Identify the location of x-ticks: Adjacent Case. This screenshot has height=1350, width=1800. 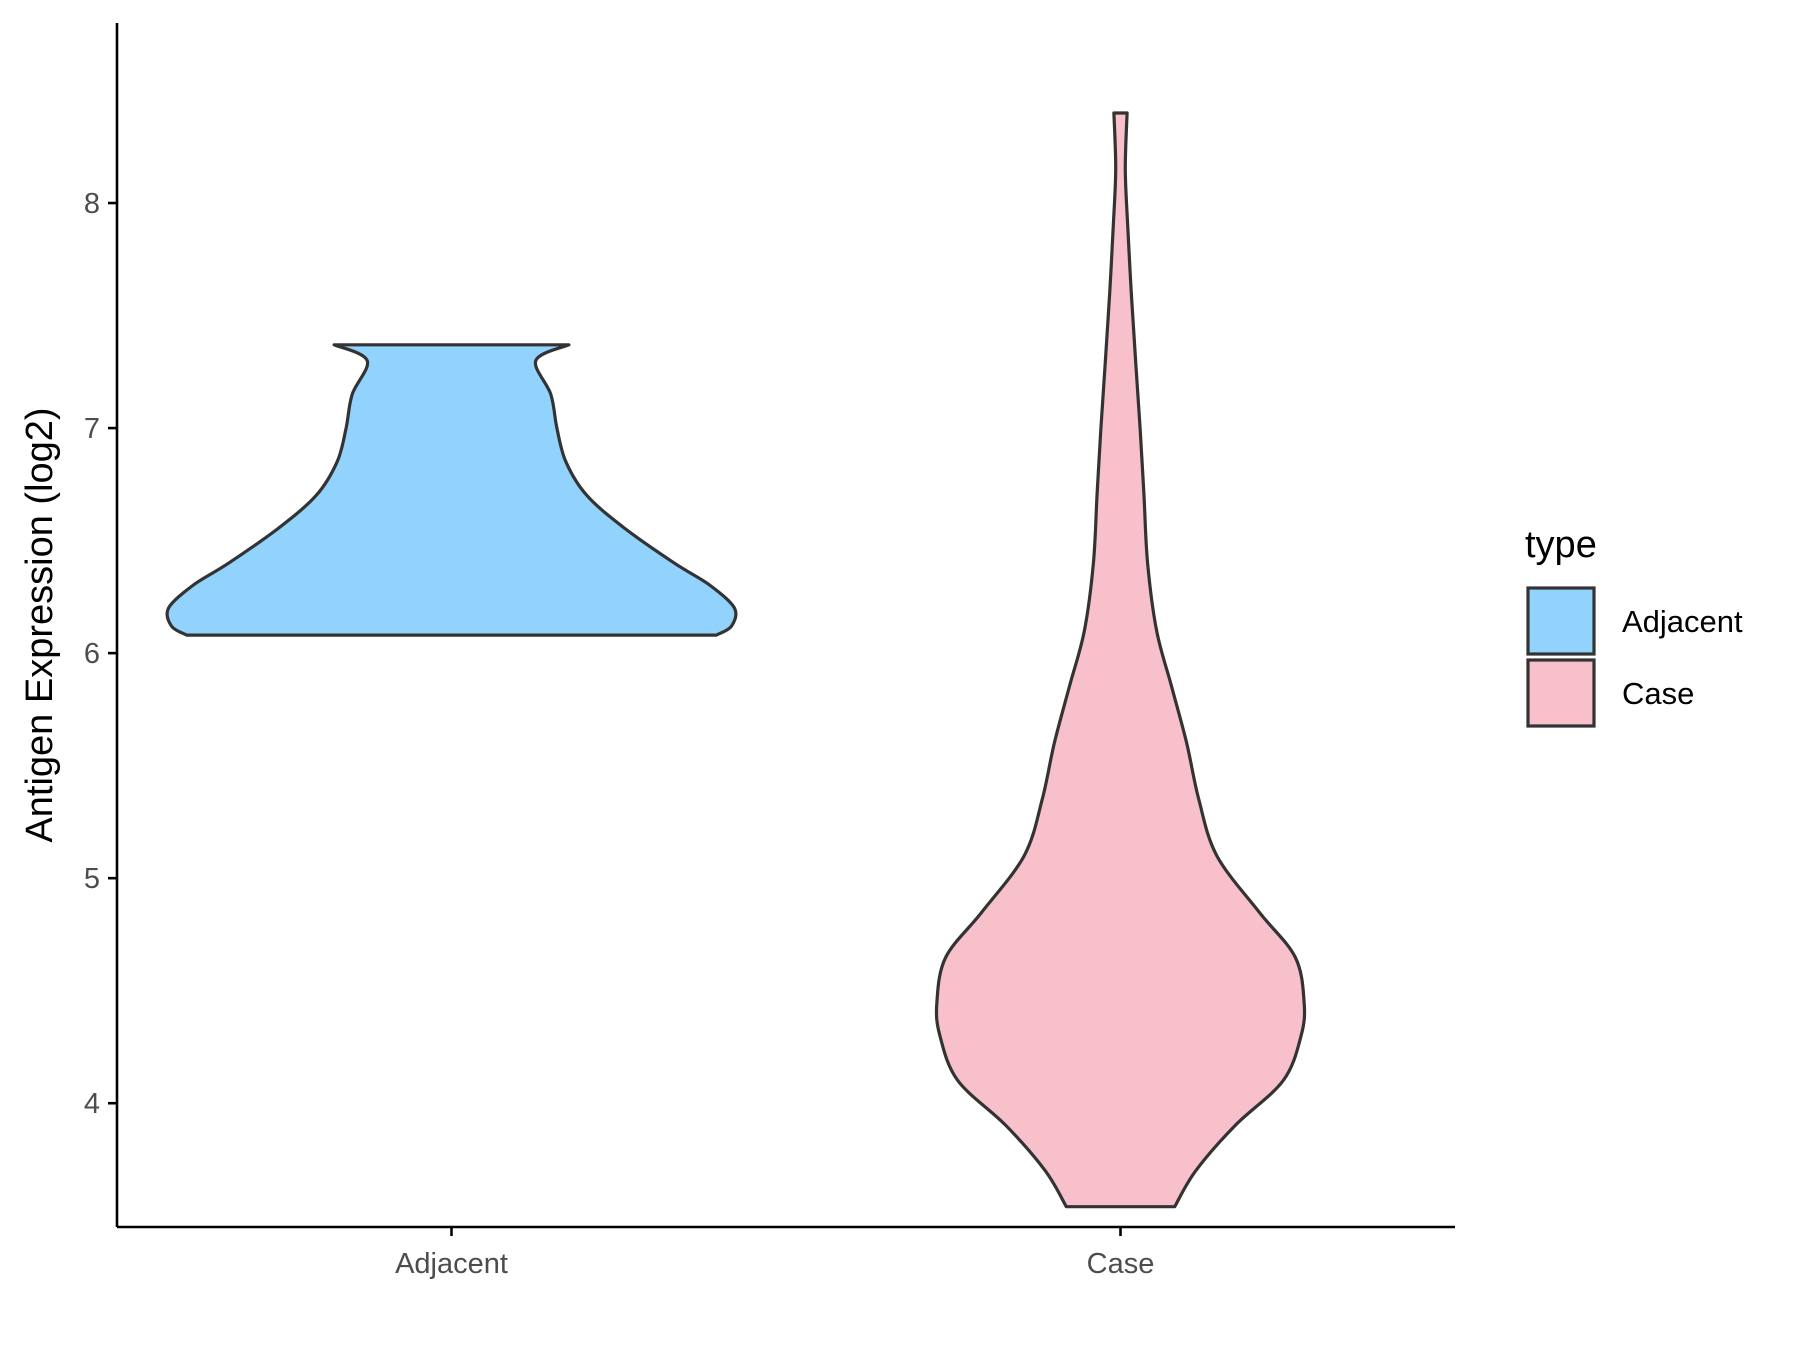
(774, 1253).